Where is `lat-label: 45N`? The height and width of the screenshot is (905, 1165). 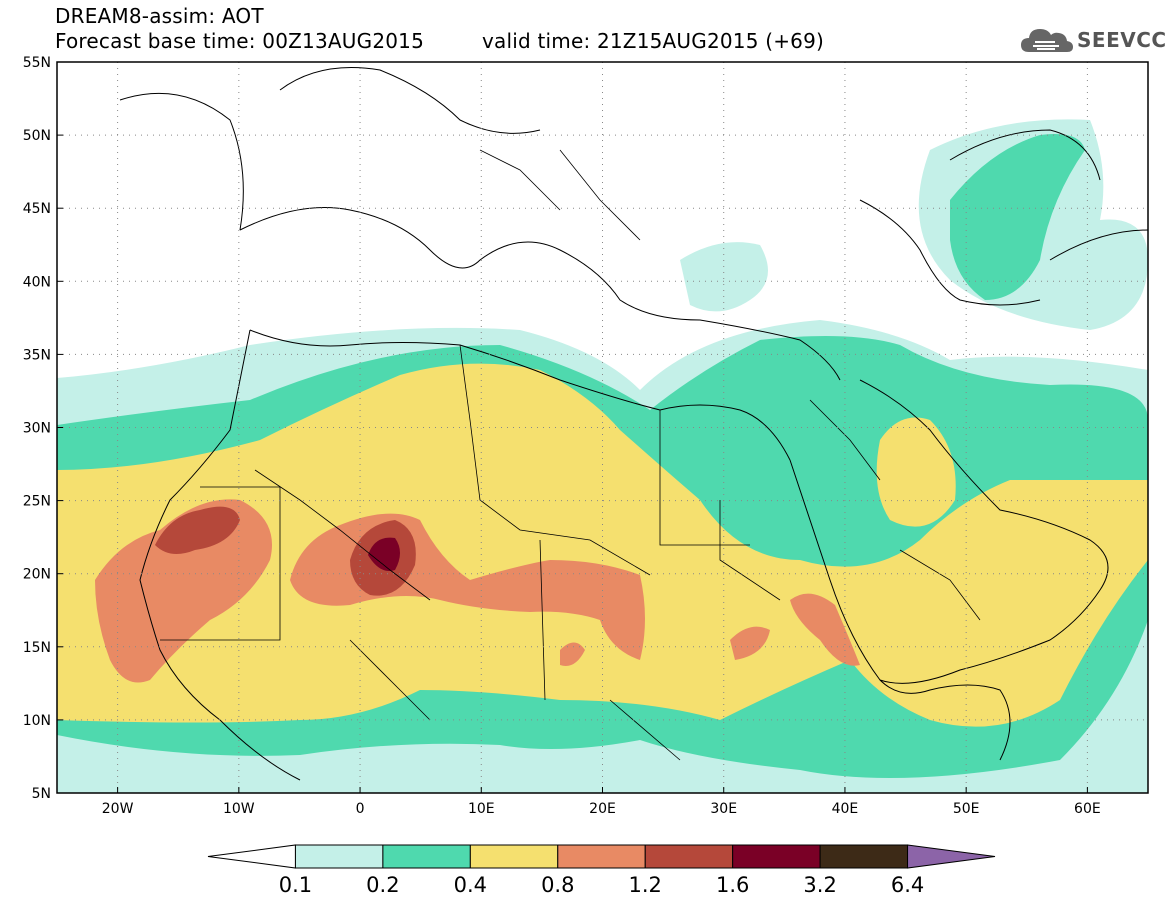 lat-label: 45N is located at coordinates (37, 209).